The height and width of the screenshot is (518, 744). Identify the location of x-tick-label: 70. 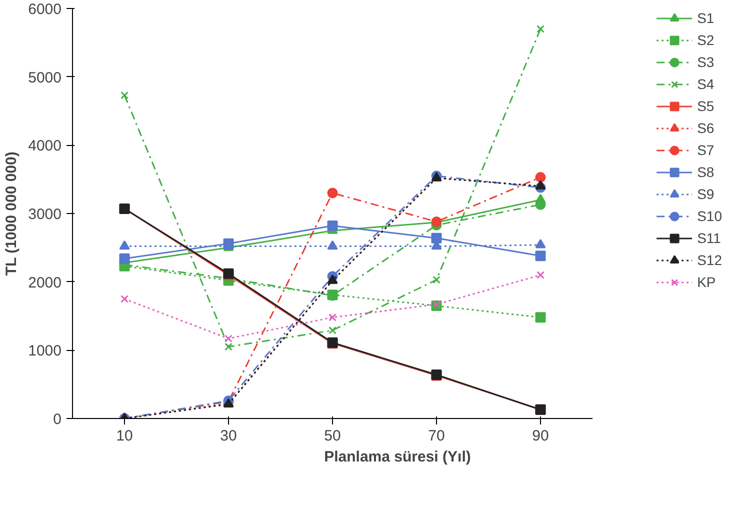
(436, 436).